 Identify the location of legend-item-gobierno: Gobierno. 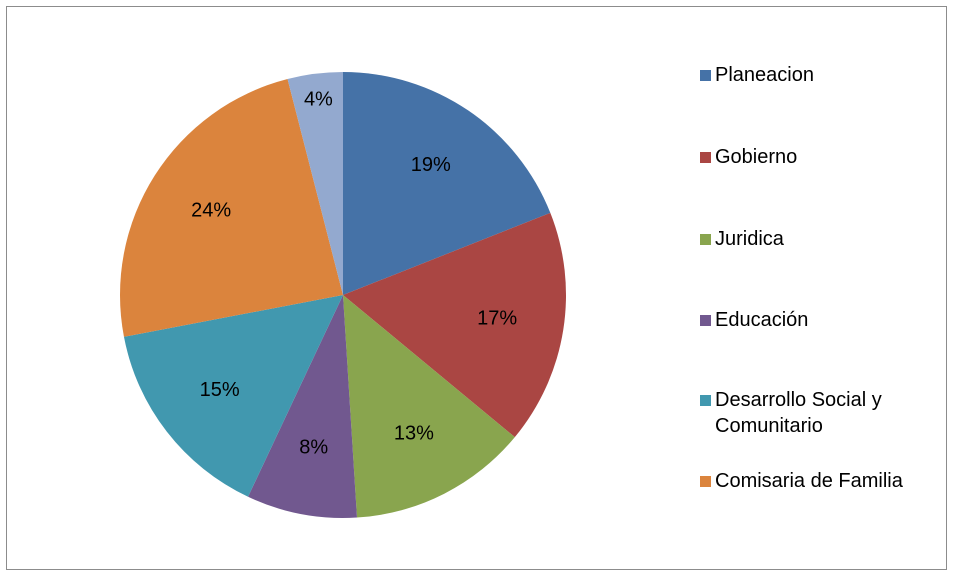
(823, 157).